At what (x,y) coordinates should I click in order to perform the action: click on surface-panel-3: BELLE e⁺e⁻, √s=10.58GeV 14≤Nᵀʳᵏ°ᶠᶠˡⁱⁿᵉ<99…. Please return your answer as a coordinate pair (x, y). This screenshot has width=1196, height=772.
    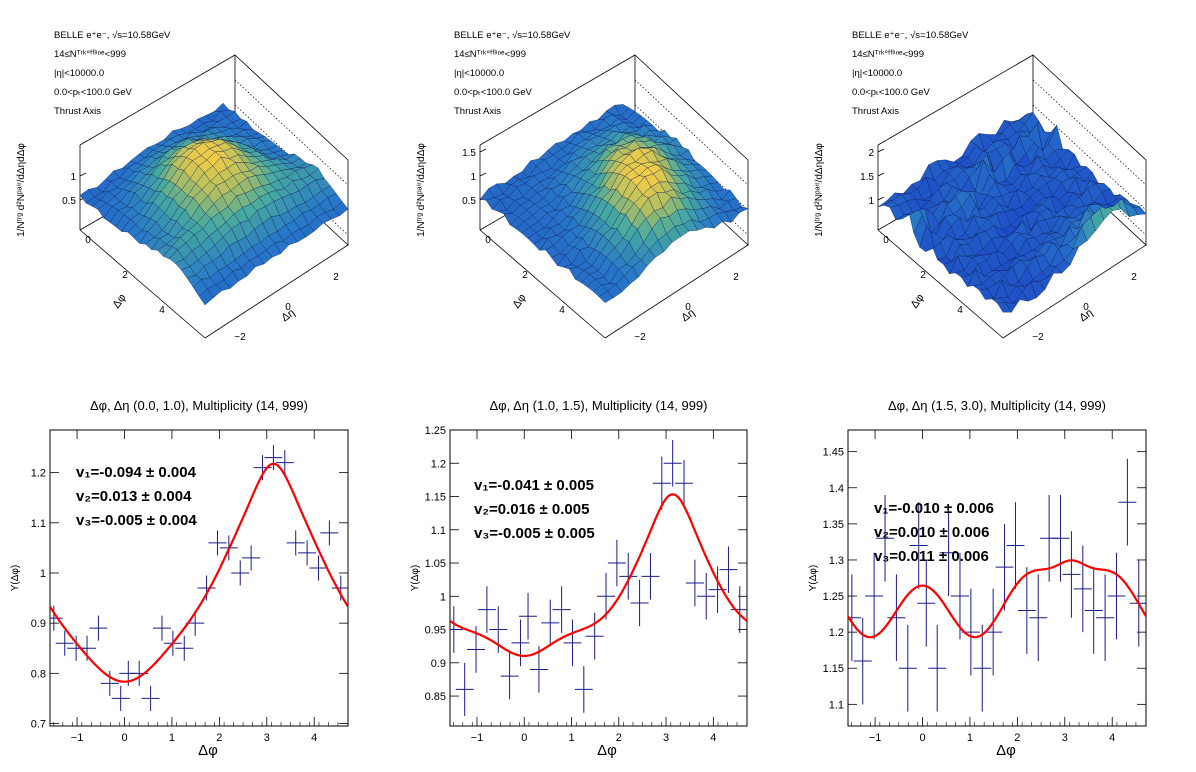
    Looking at the image, I should click on (980, 186).